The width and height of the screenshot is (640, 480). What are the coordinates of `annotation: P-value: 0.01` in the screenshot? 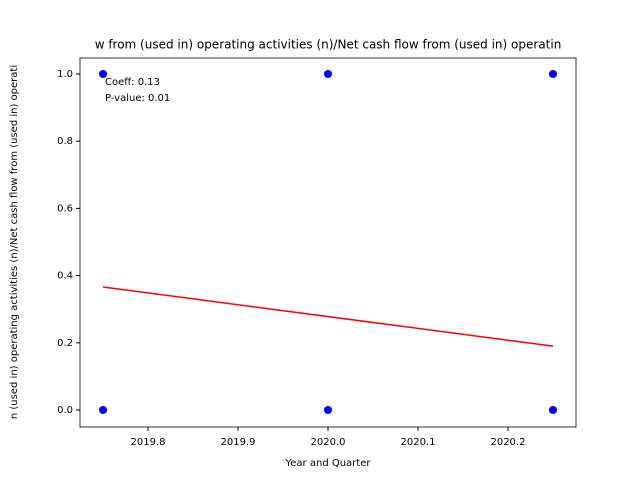 It's located at (137, 98).